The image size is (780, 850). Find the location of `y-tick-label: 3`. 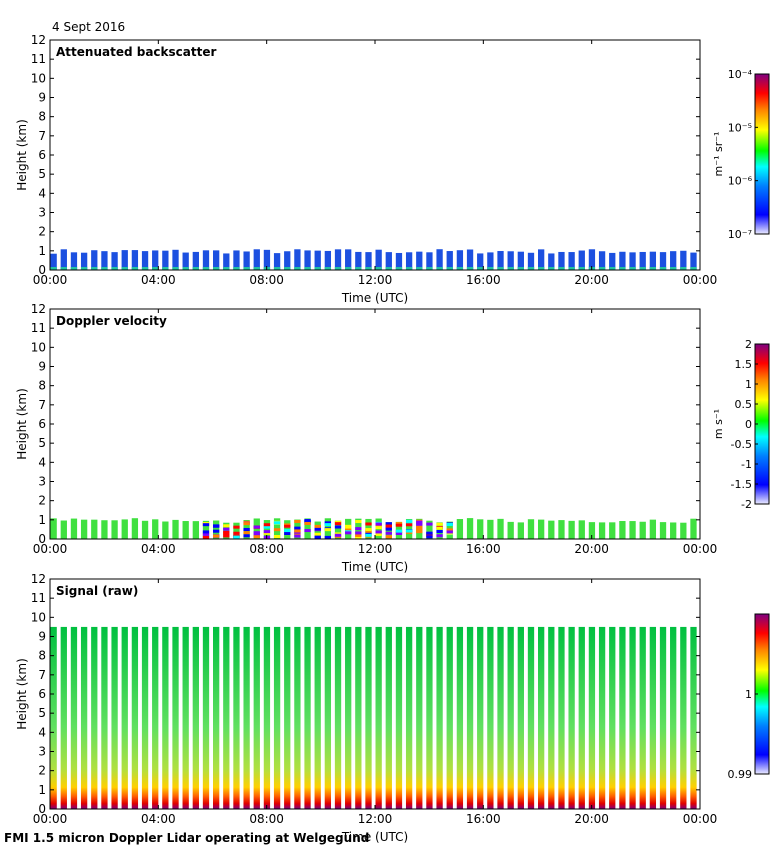

y-tick-label: 3 is located at coordinates (42, 752).